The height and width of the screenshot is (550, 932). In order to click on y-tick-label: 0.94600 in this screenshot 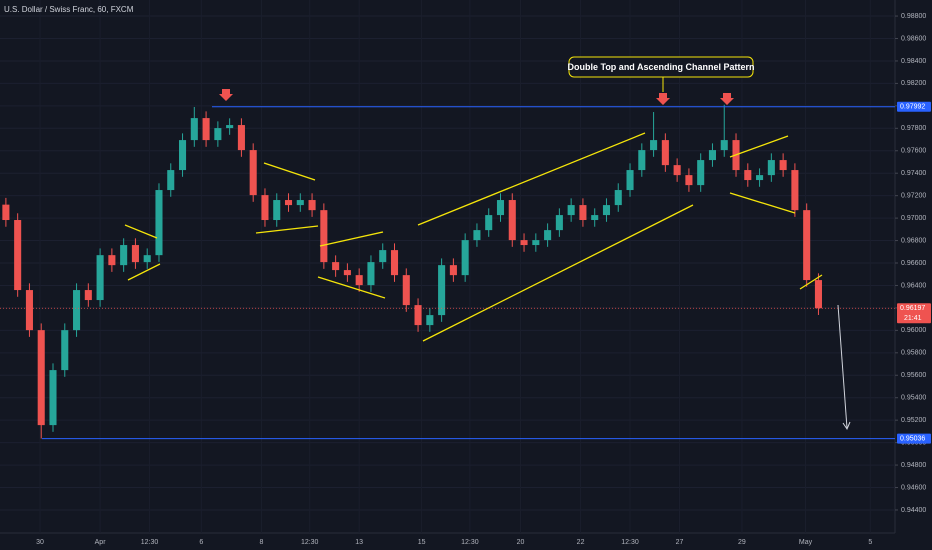, I will do `click(913, 487)`.